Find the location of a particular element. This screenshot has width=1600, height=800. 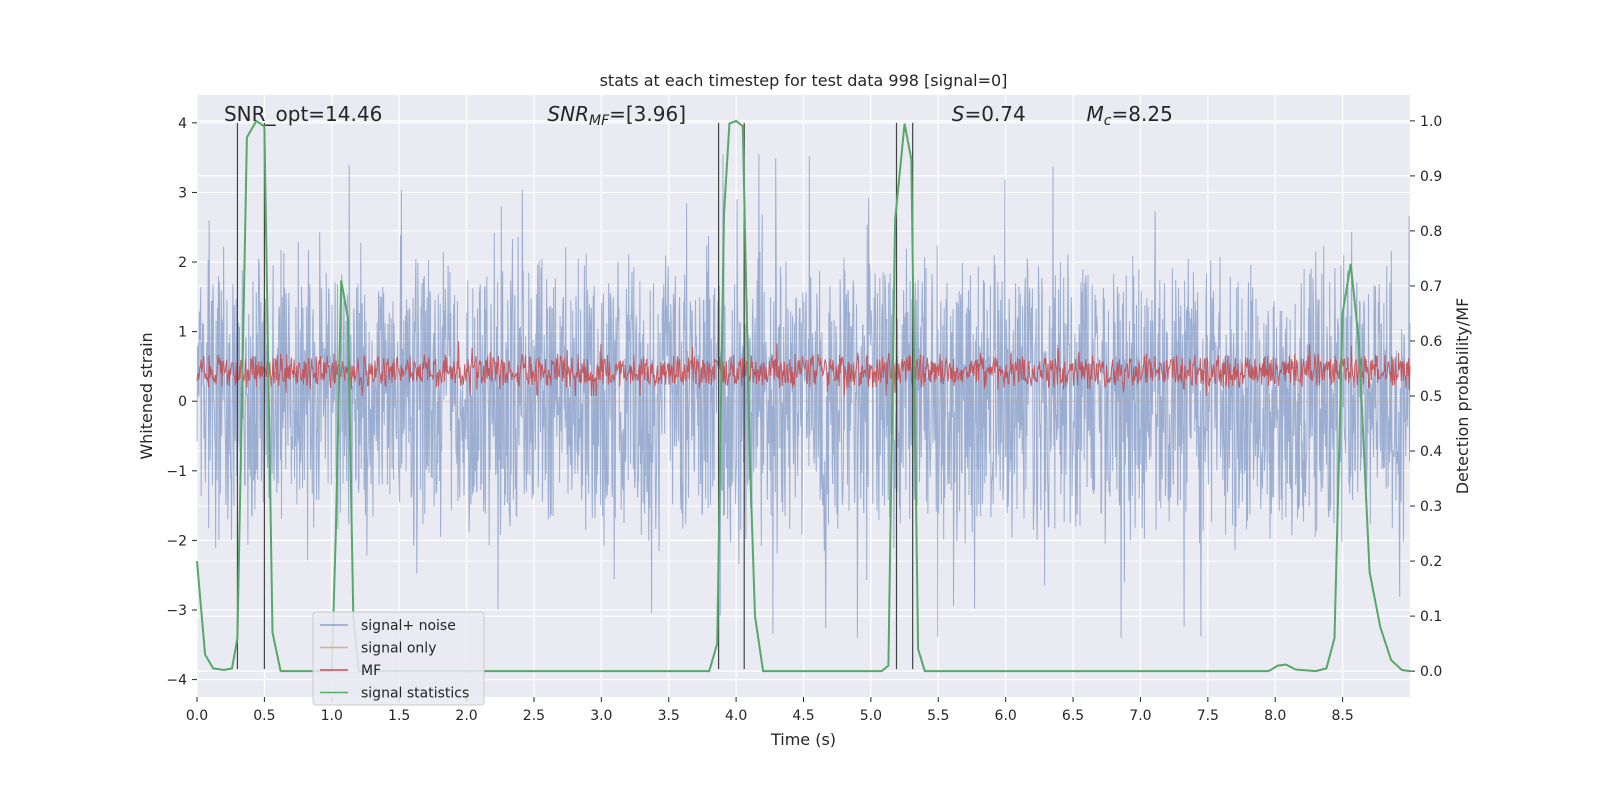

x-tick-label: 7.5 is located at coordinates (1208, 716).